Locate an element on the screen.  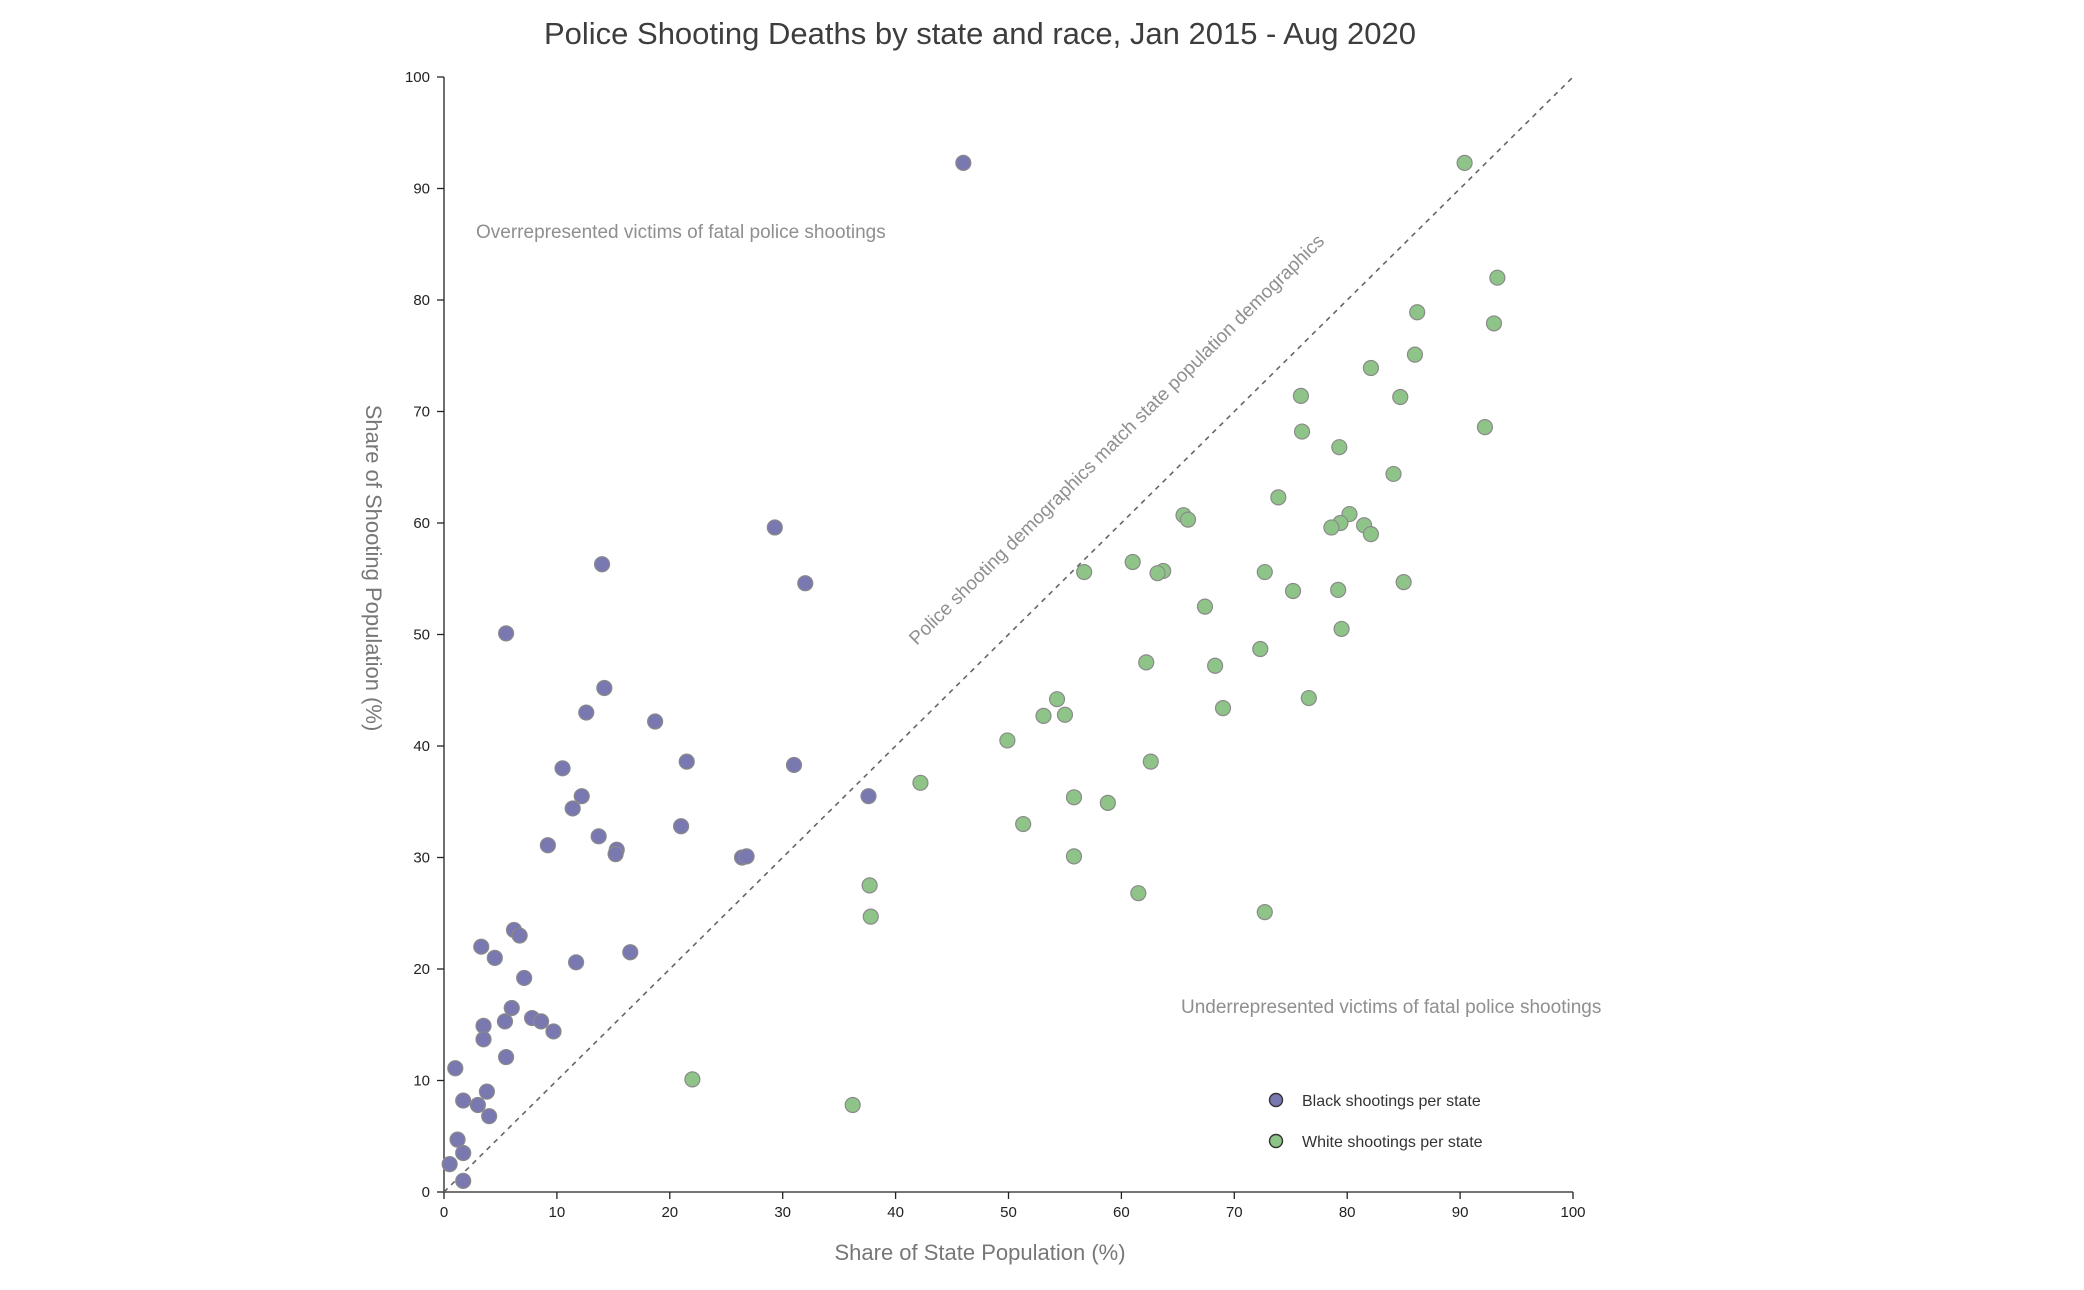
legend-swatch-black is located at coordinates (1276, 1100).